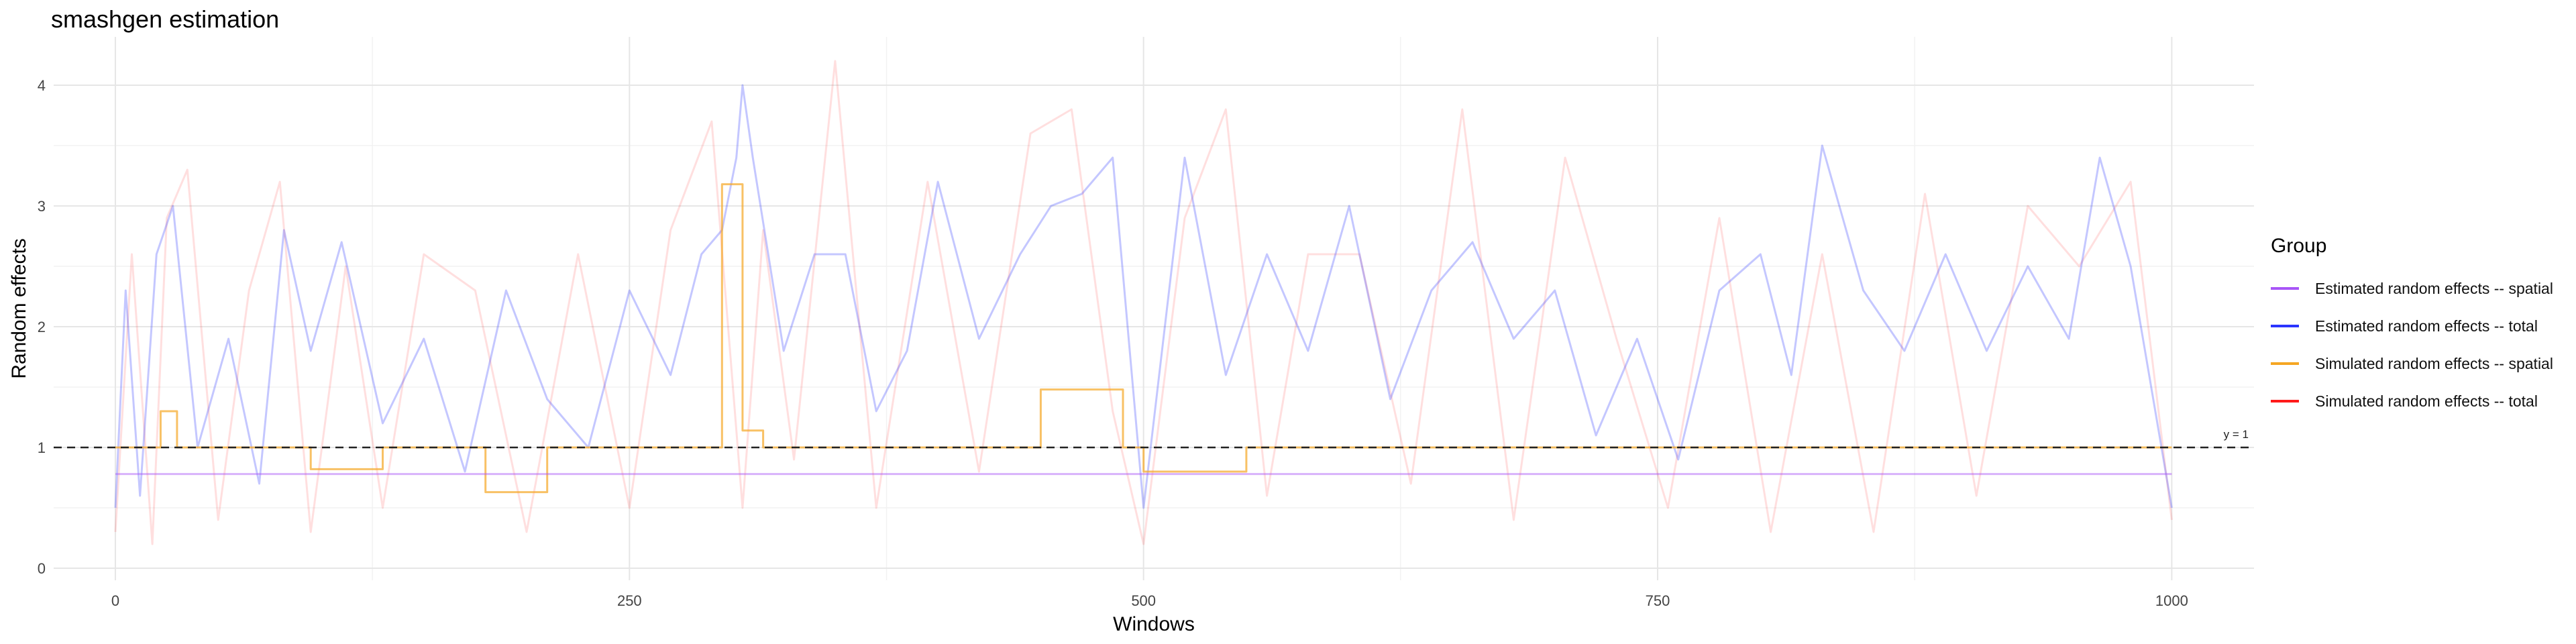 The height and width of the screenshot is (644, 2576). Describe the element at coordinates (2299, 246) in the screenshot. I see `legend-title: Group` at that location.